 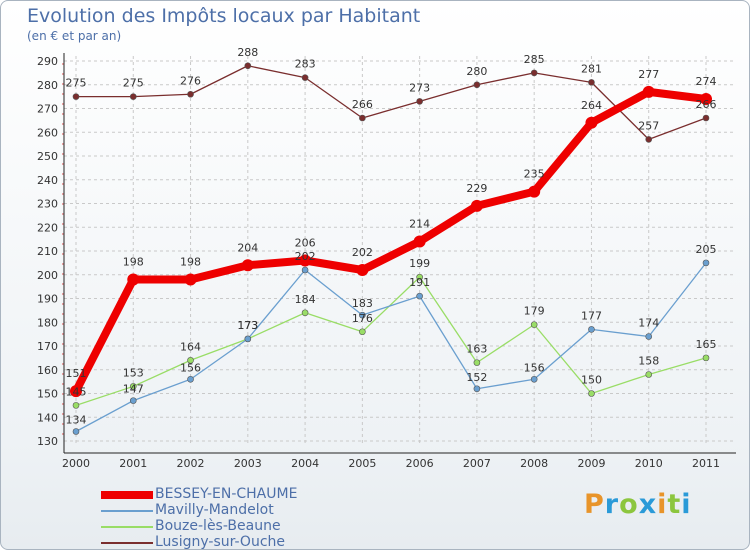 I want to click on x-tick-label: 2009, so click(x=591, y=463).